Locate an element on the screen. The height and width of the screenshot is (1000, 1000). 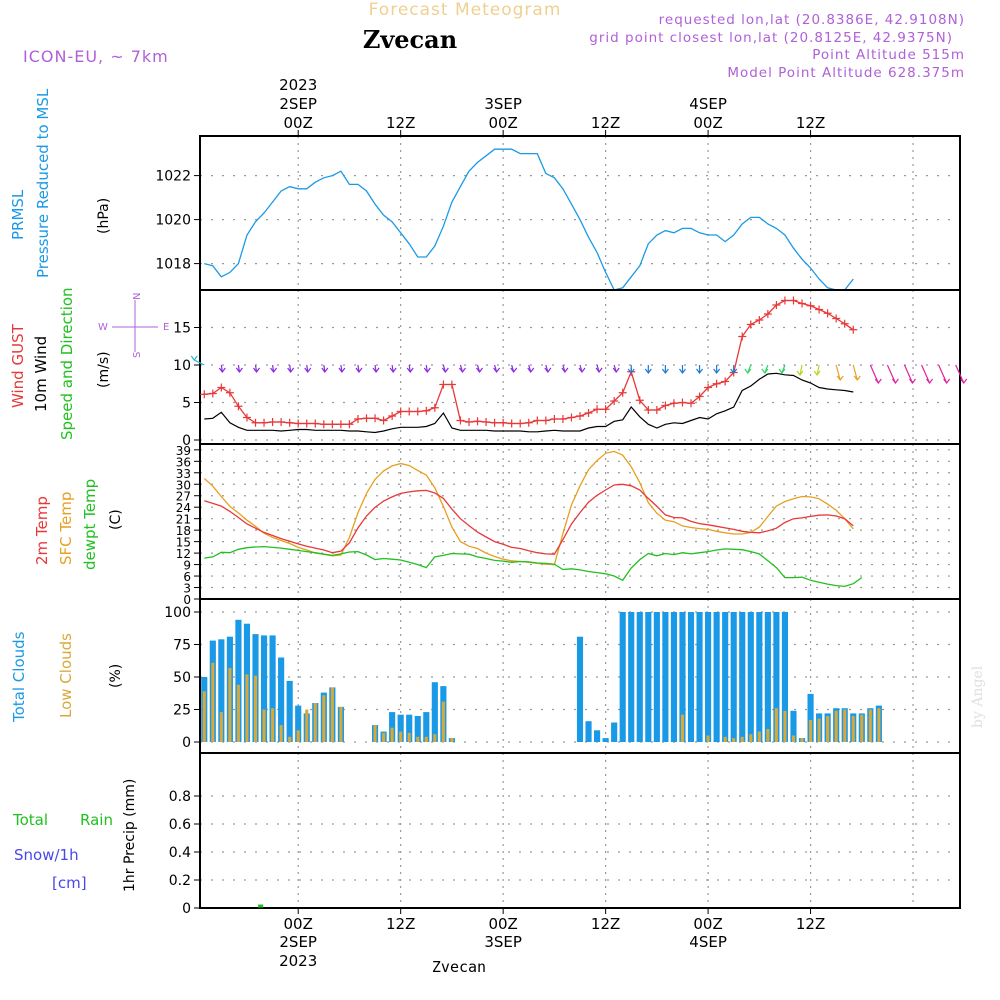
y-tick-label: 36 is located at coordinates (183, 462).